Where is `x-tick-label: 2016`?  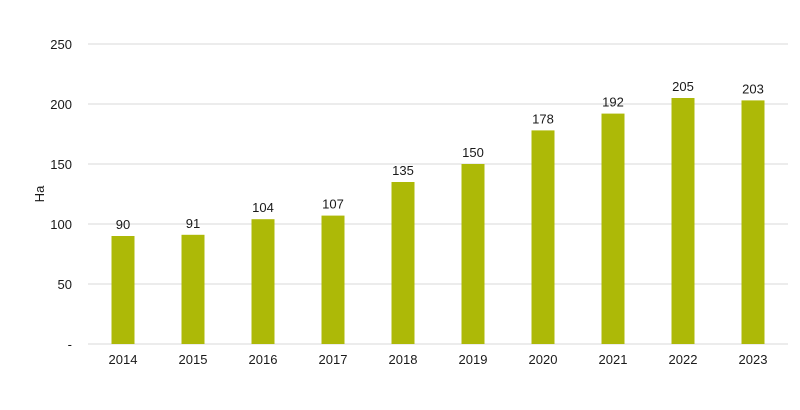 x-tick-label: 2016 is located at coordinates (263, 359).